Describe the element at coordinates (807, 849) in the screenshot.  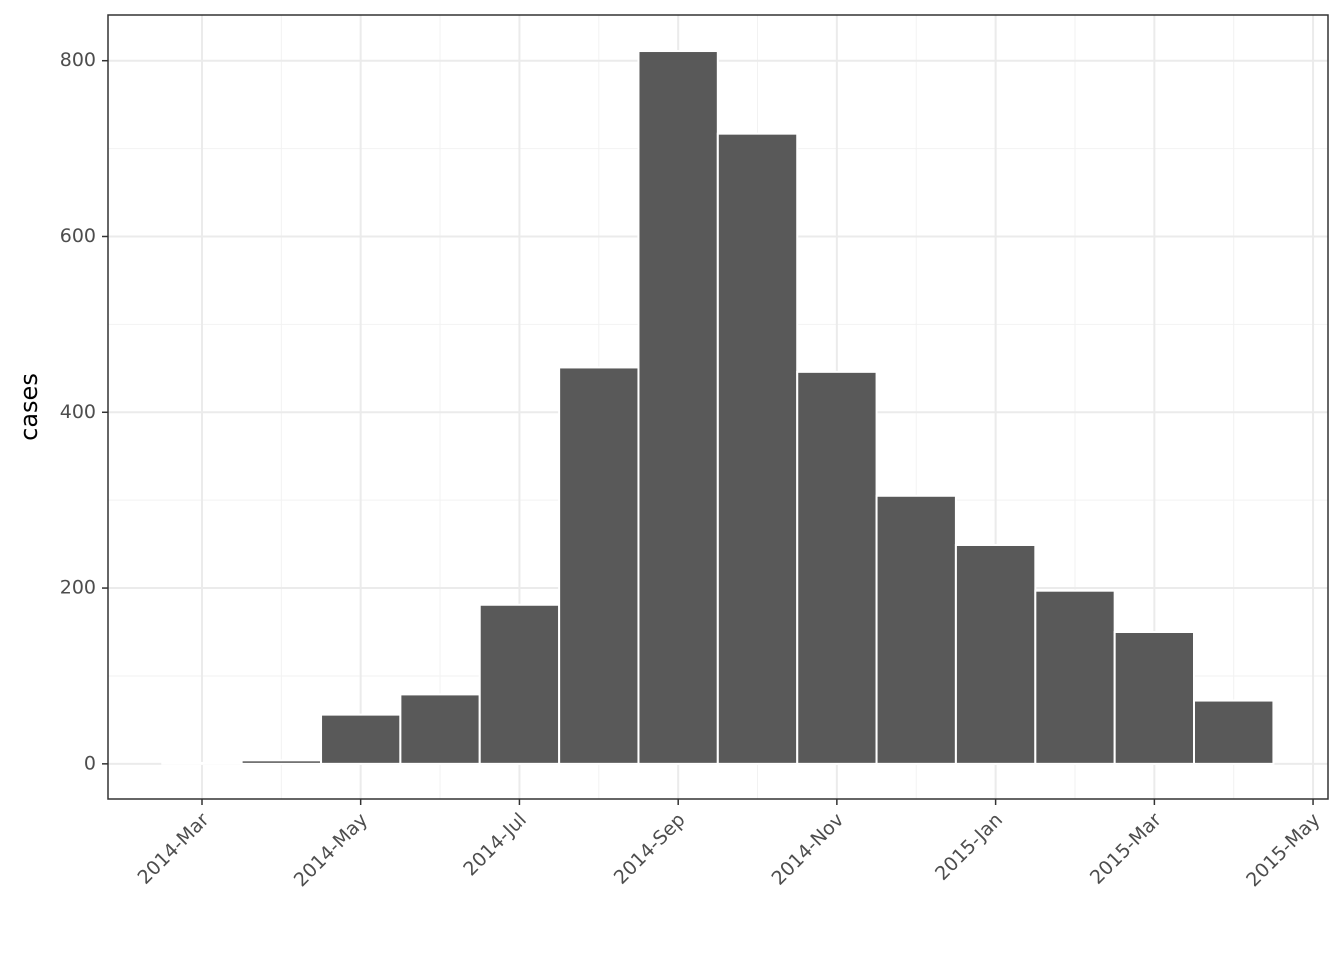
I see `x-tick-label: 2014-Nov` at that location.